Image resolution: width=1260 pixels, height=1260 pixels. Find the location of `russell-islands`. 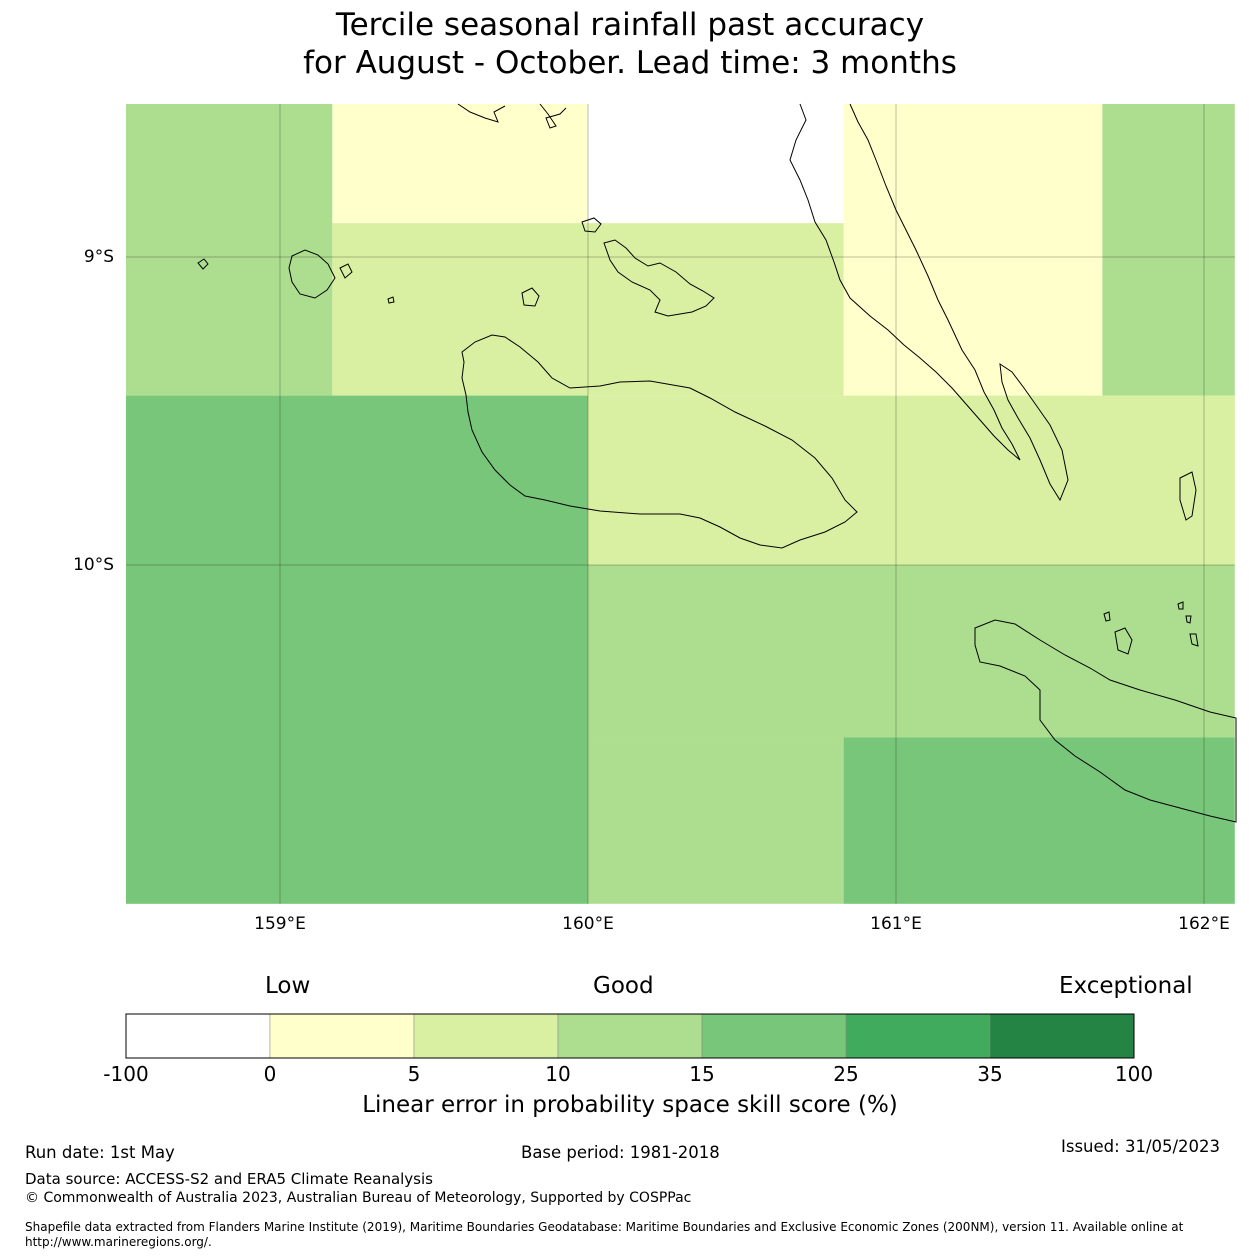

russell-islands is located at coordinates (312, 274).